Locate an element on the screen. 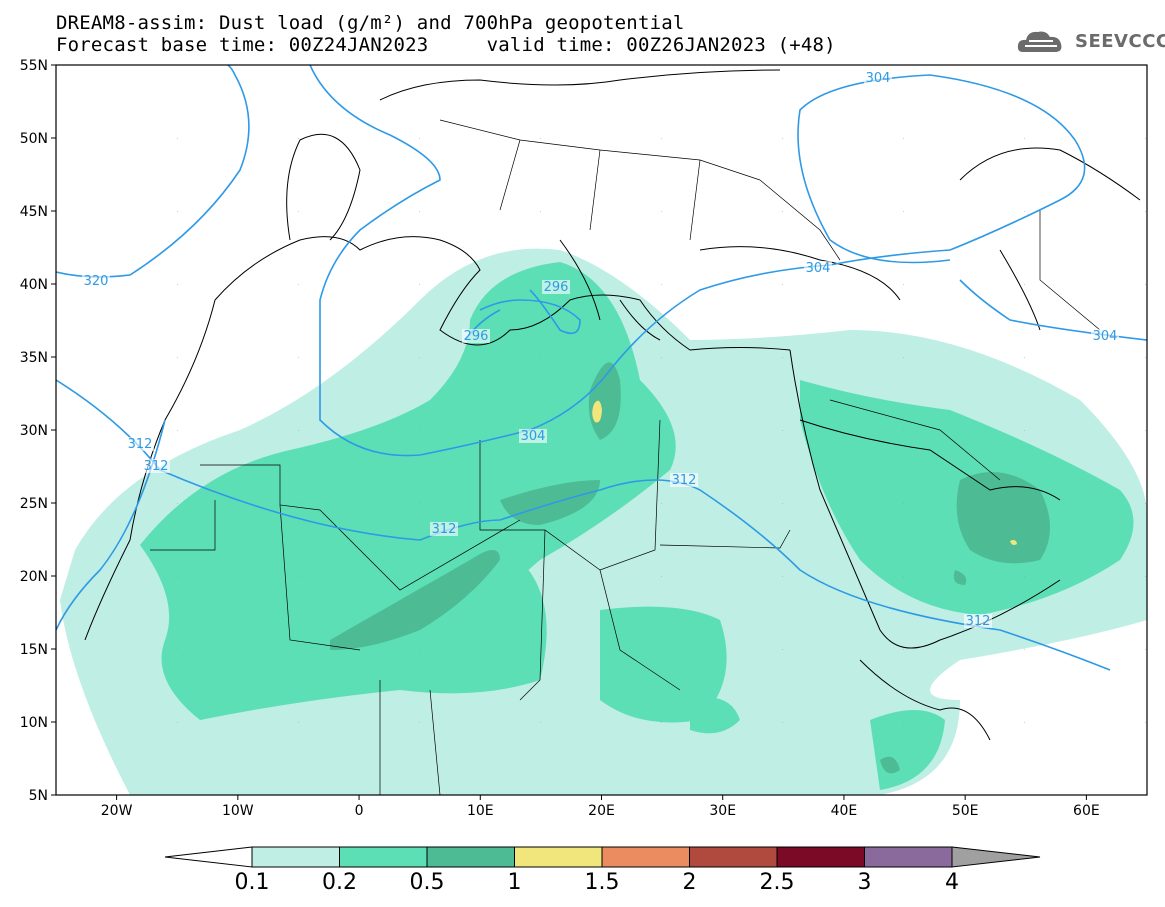  lon-label: 30E is located at coordinates (722, 811).